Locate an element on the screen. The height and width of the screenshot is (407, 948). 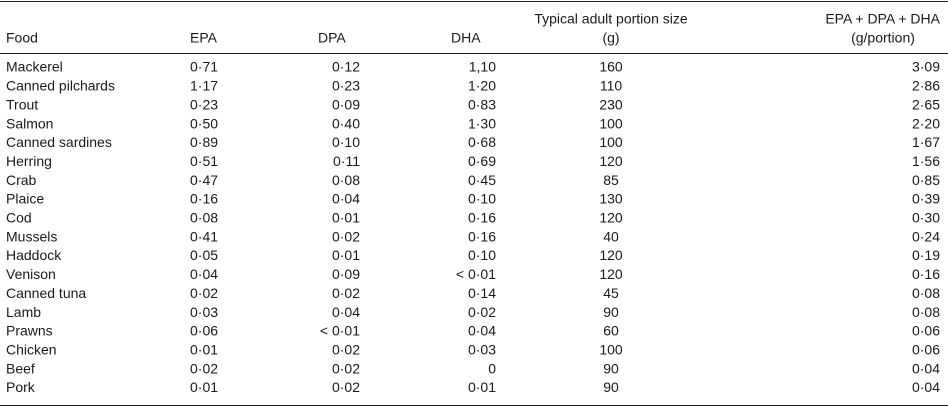
food-cell: Venison is located at coordinates (31, 274).